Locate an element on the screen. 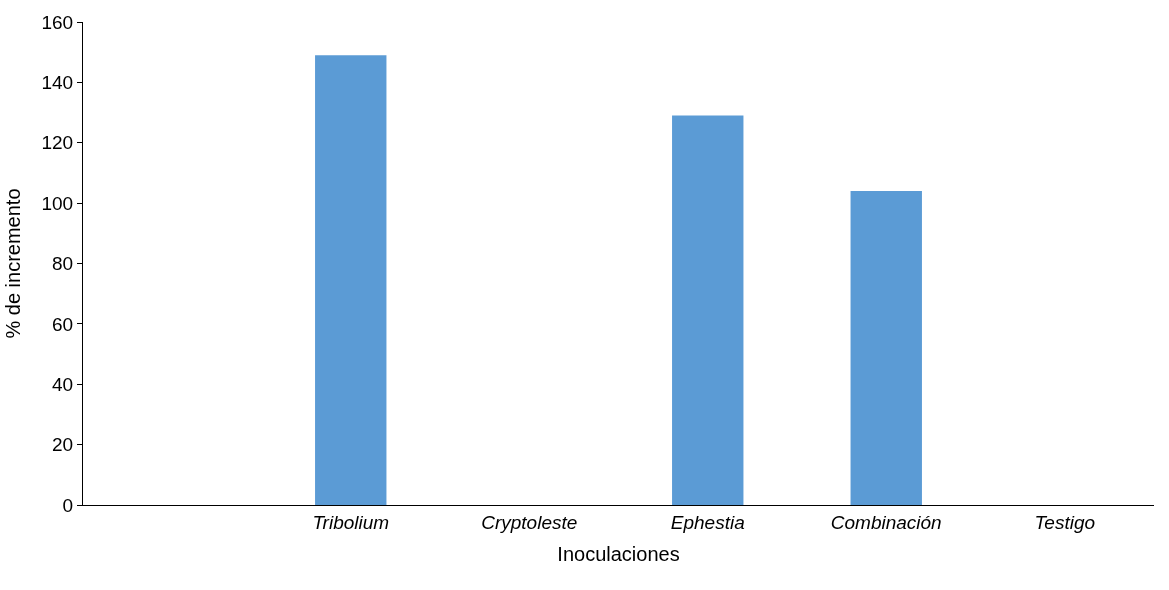  x-tick-label: Ephestia is located at coordinates (707, 522).